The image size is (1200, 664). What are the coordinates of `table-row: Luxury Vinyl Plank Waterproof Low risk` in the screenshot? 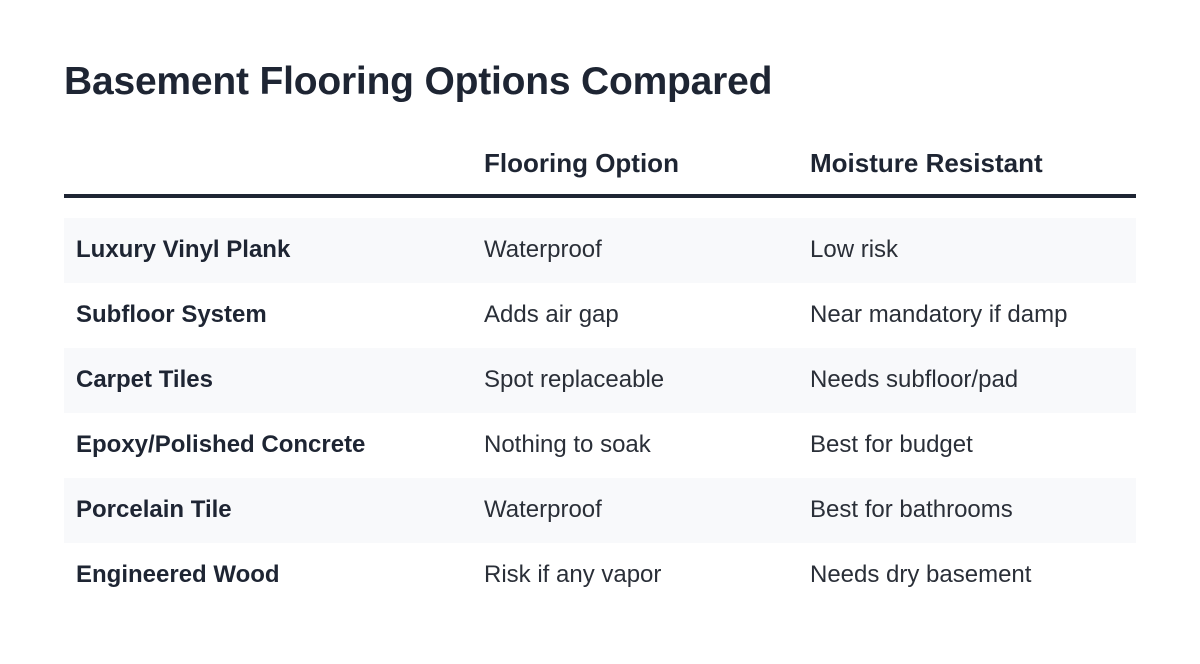 It's located at (600, 250).